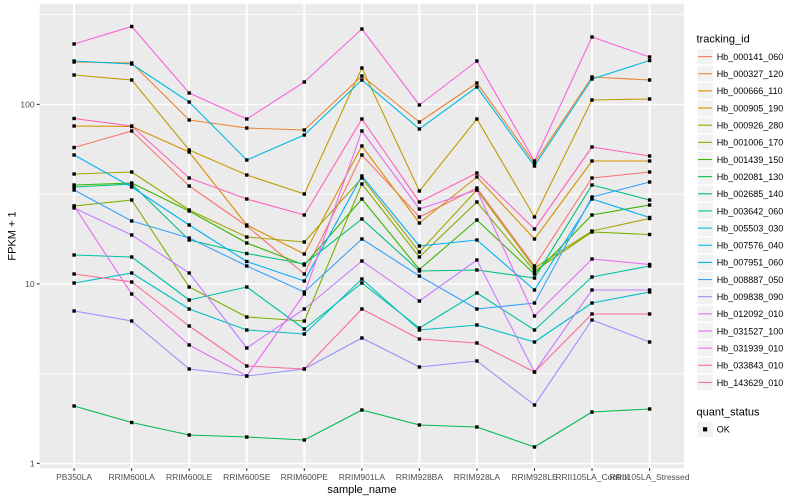 The width and height of the screenshot is (800, 500). What do you see at coordinates (534, 477) in the screenshot?
I see `svg-text: RRIM928LE` at bounding box center [534, 477].